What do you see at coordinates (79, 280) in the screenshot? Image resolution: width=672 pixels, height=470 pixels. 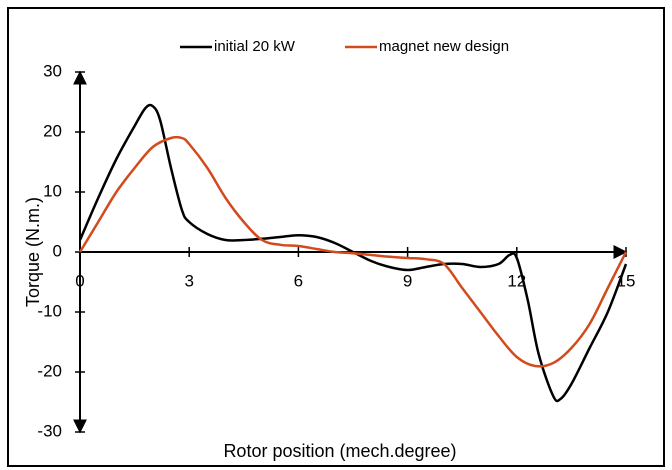 I see `x-tick-label: 0` at bounding box center [79, 280].